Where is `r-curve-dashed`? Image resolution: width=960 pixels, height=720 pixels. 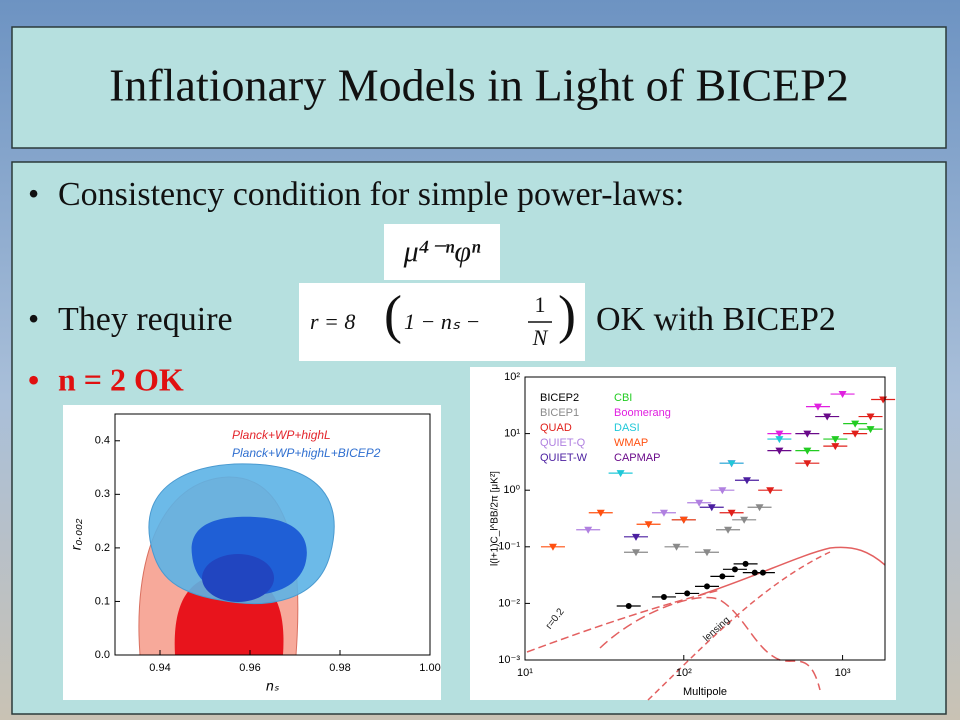 r-curve-dashed is located at coordinates (623, 621).